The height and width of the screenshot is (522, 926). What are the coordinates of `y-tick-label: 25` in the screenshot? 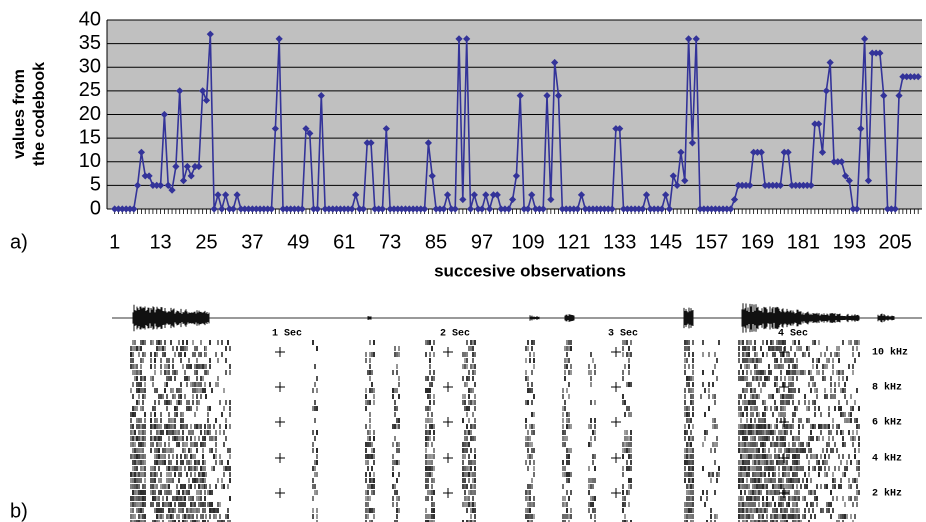 It's located at (90, 90).